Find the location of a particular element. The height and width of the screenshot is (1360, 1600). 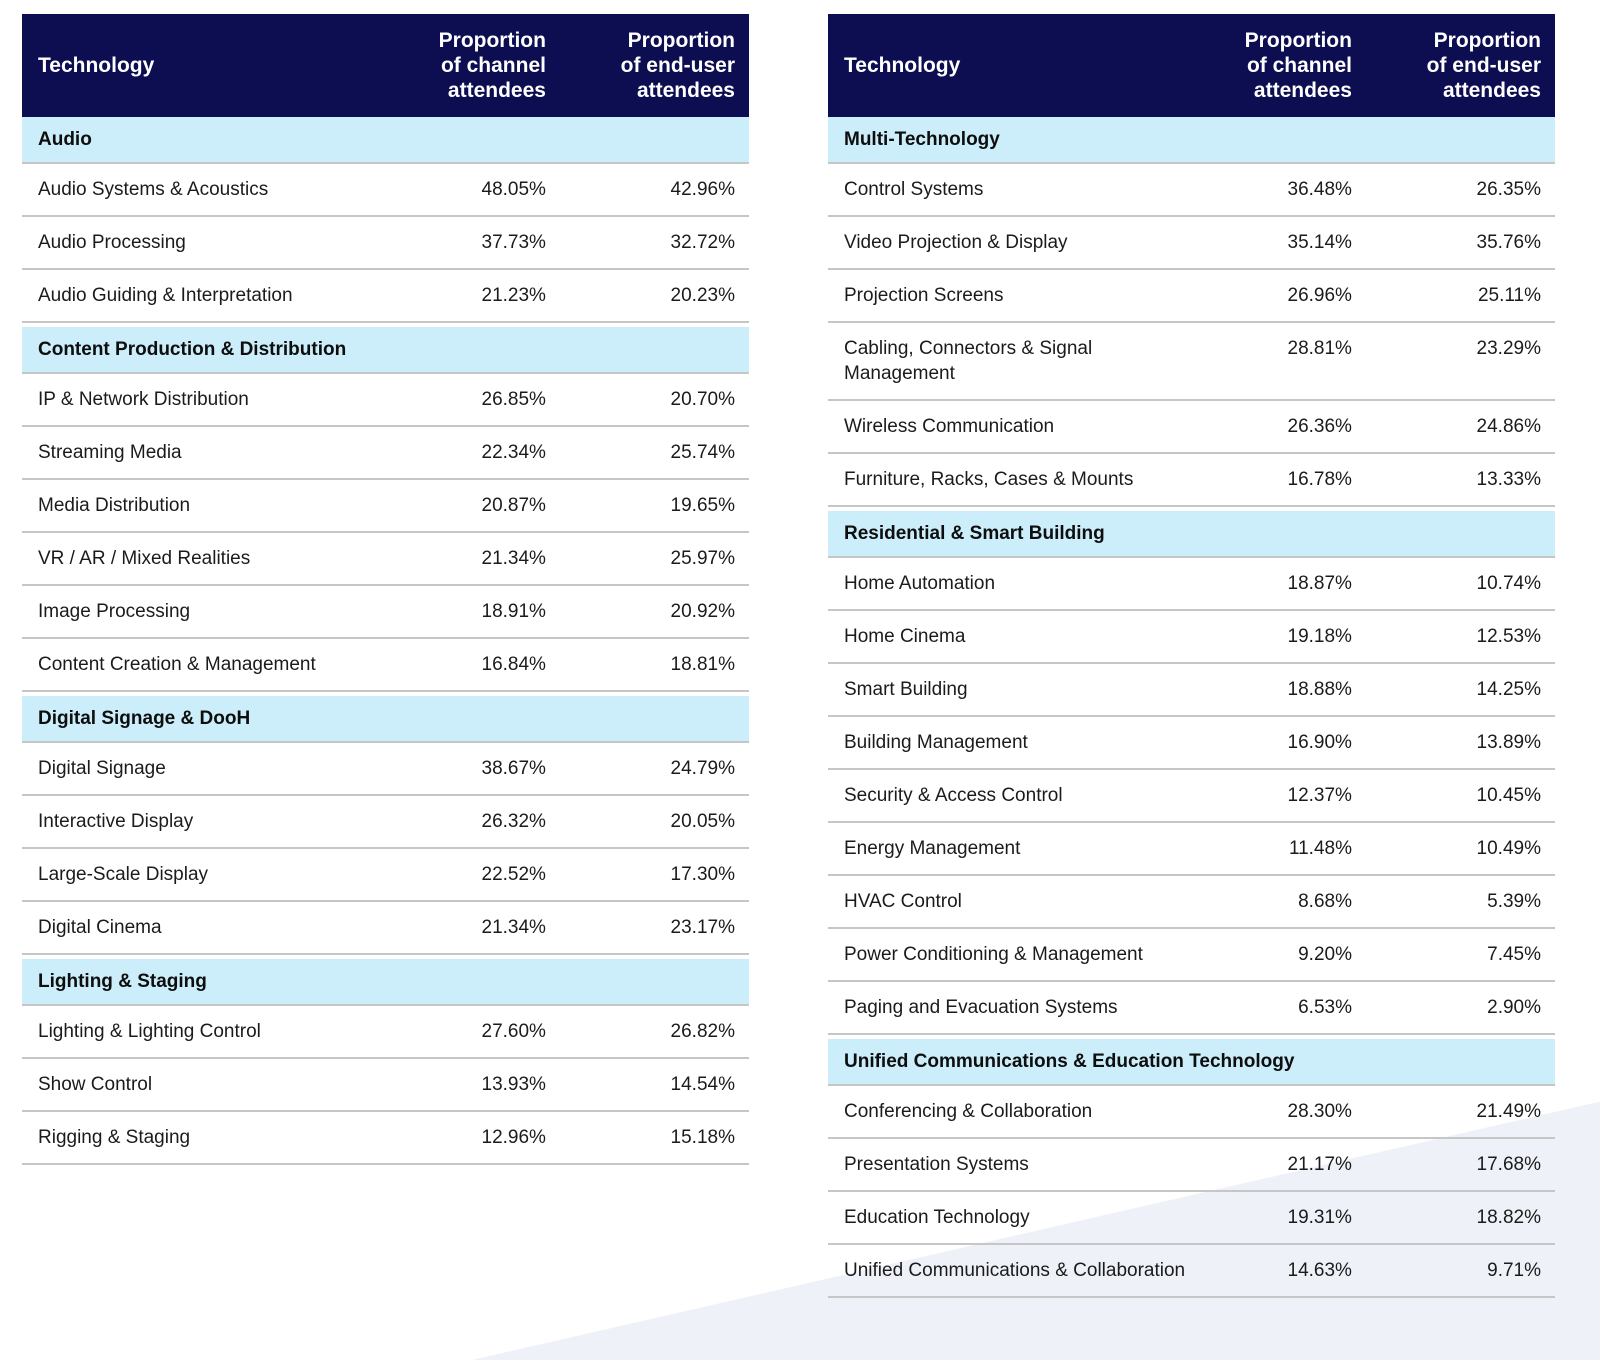

technology-row: Image Processing 18.91% 20.92% is located at coordinates (385, 612).